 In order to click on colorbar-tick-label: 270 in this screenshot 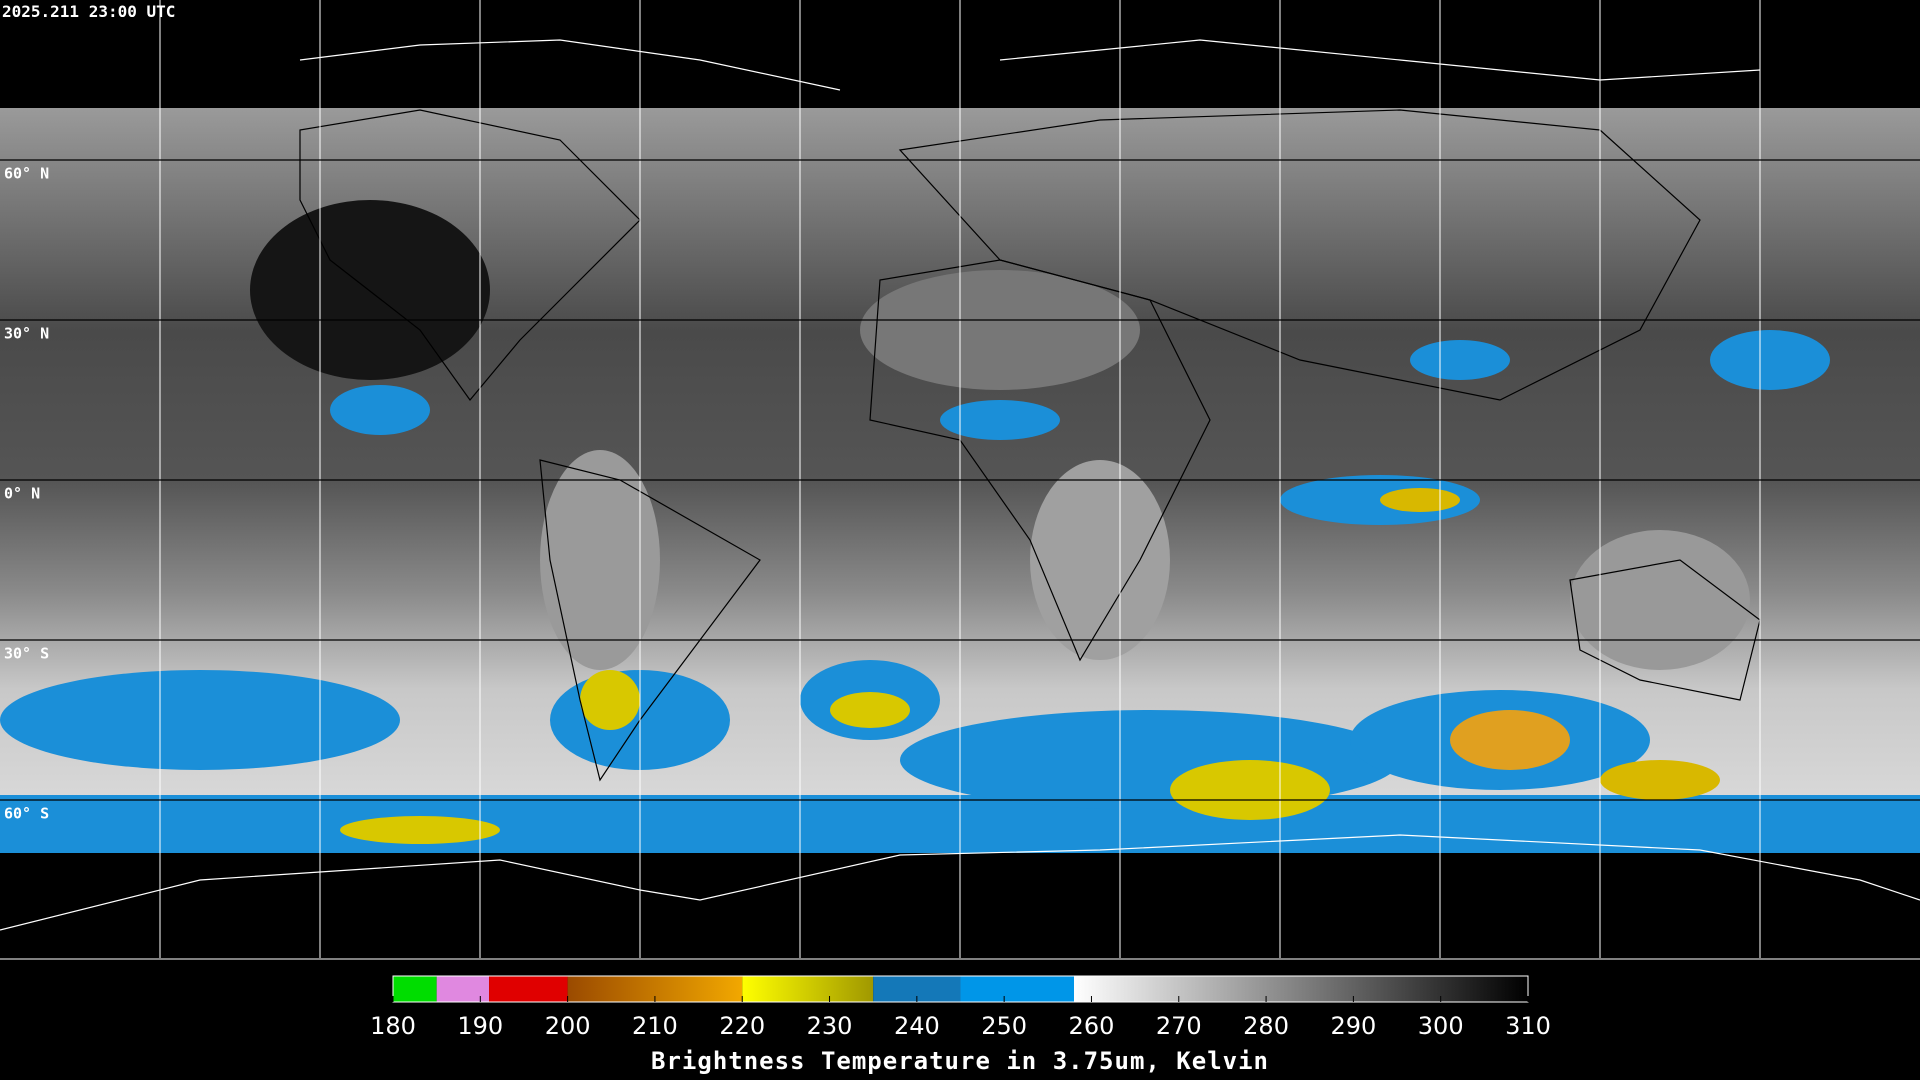, I will do `click(1179, 1026)`.